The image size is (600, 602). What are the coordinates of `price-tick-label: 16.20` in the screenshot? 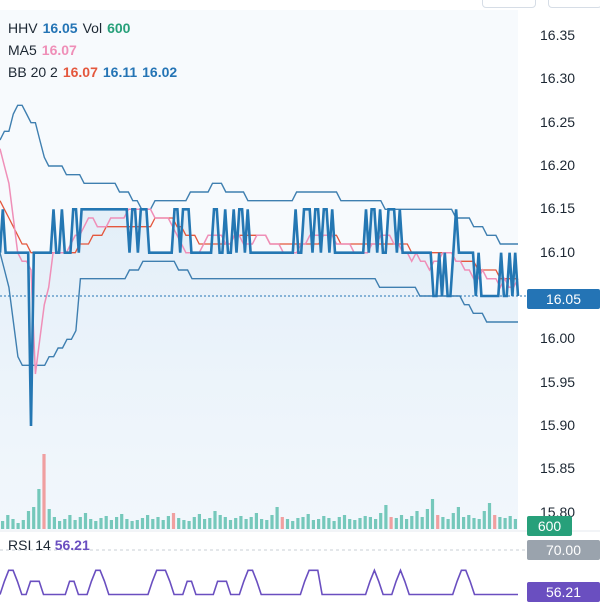 It's located at (558, 165).